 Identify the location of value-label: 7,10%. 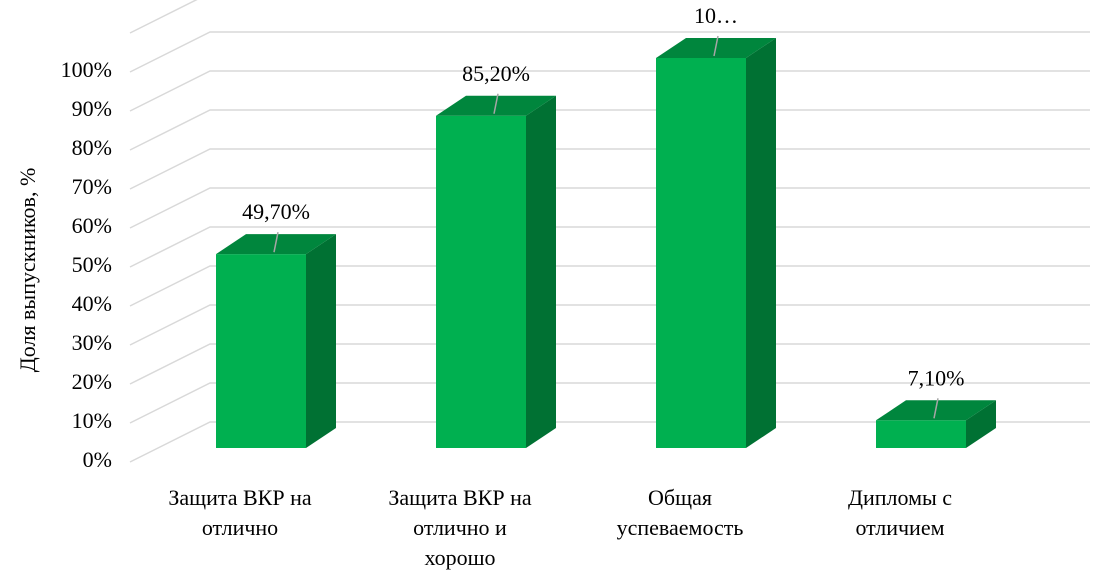
(936, 377).